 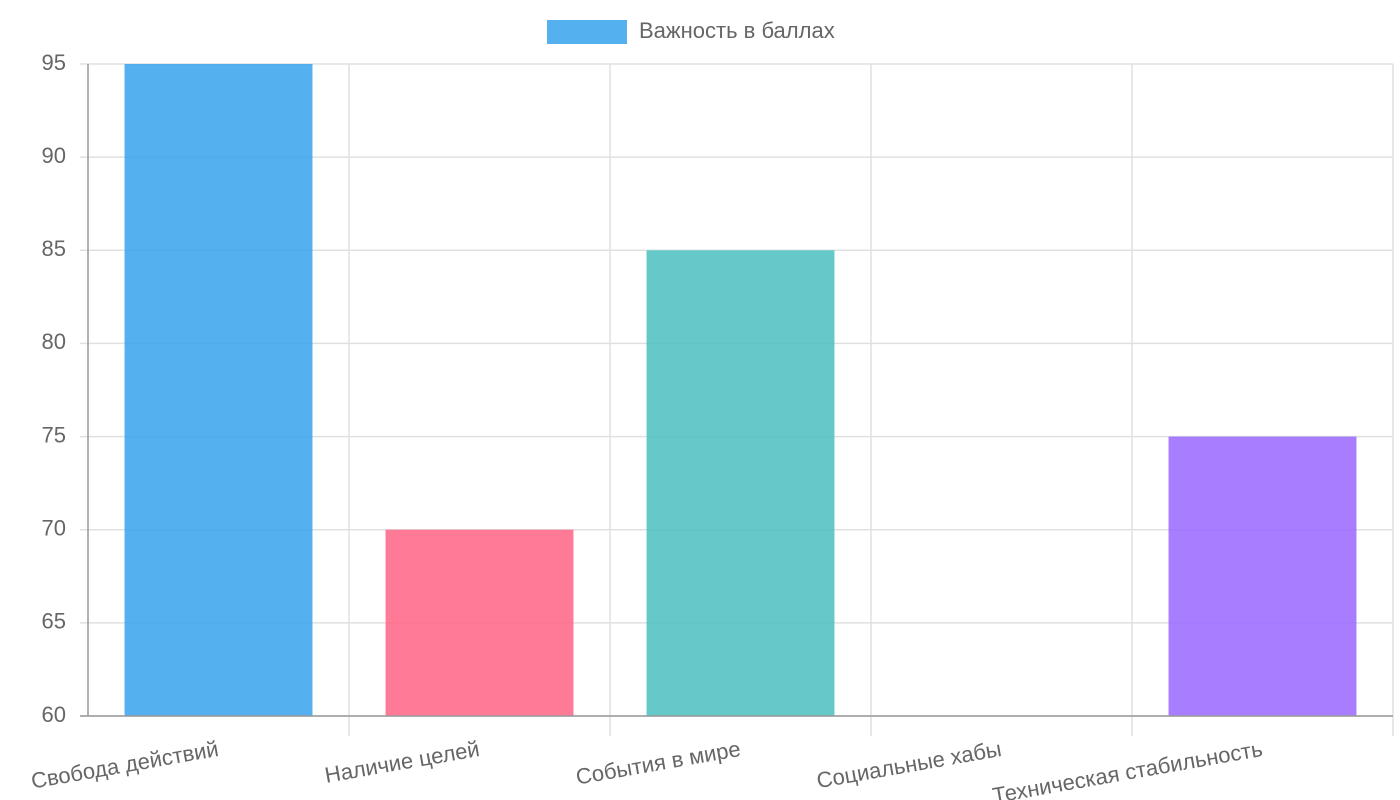 What do you see at coordinates (54, 528) in the screenshot?
I see `y-tick-label: 70` at bounding box center [54, 528].